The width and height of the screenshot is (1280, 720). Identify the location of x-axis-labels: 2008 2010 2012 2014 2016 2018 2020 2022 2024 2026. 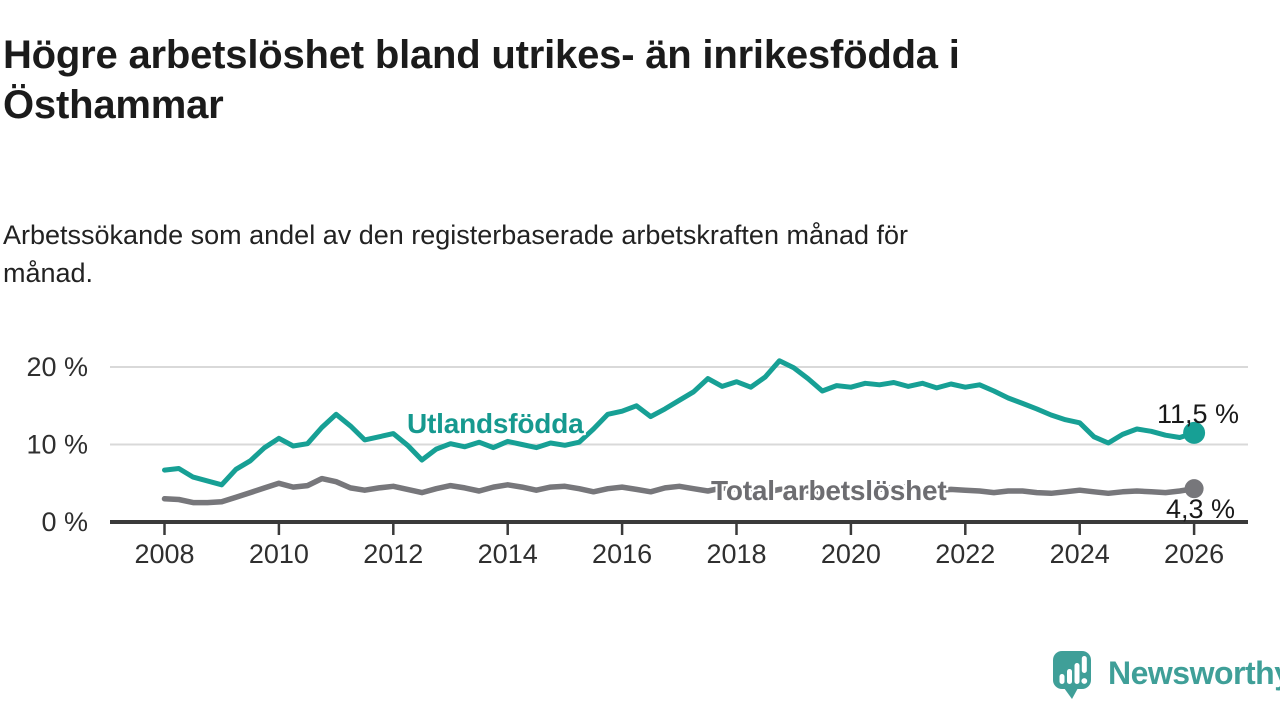
(679, 554).